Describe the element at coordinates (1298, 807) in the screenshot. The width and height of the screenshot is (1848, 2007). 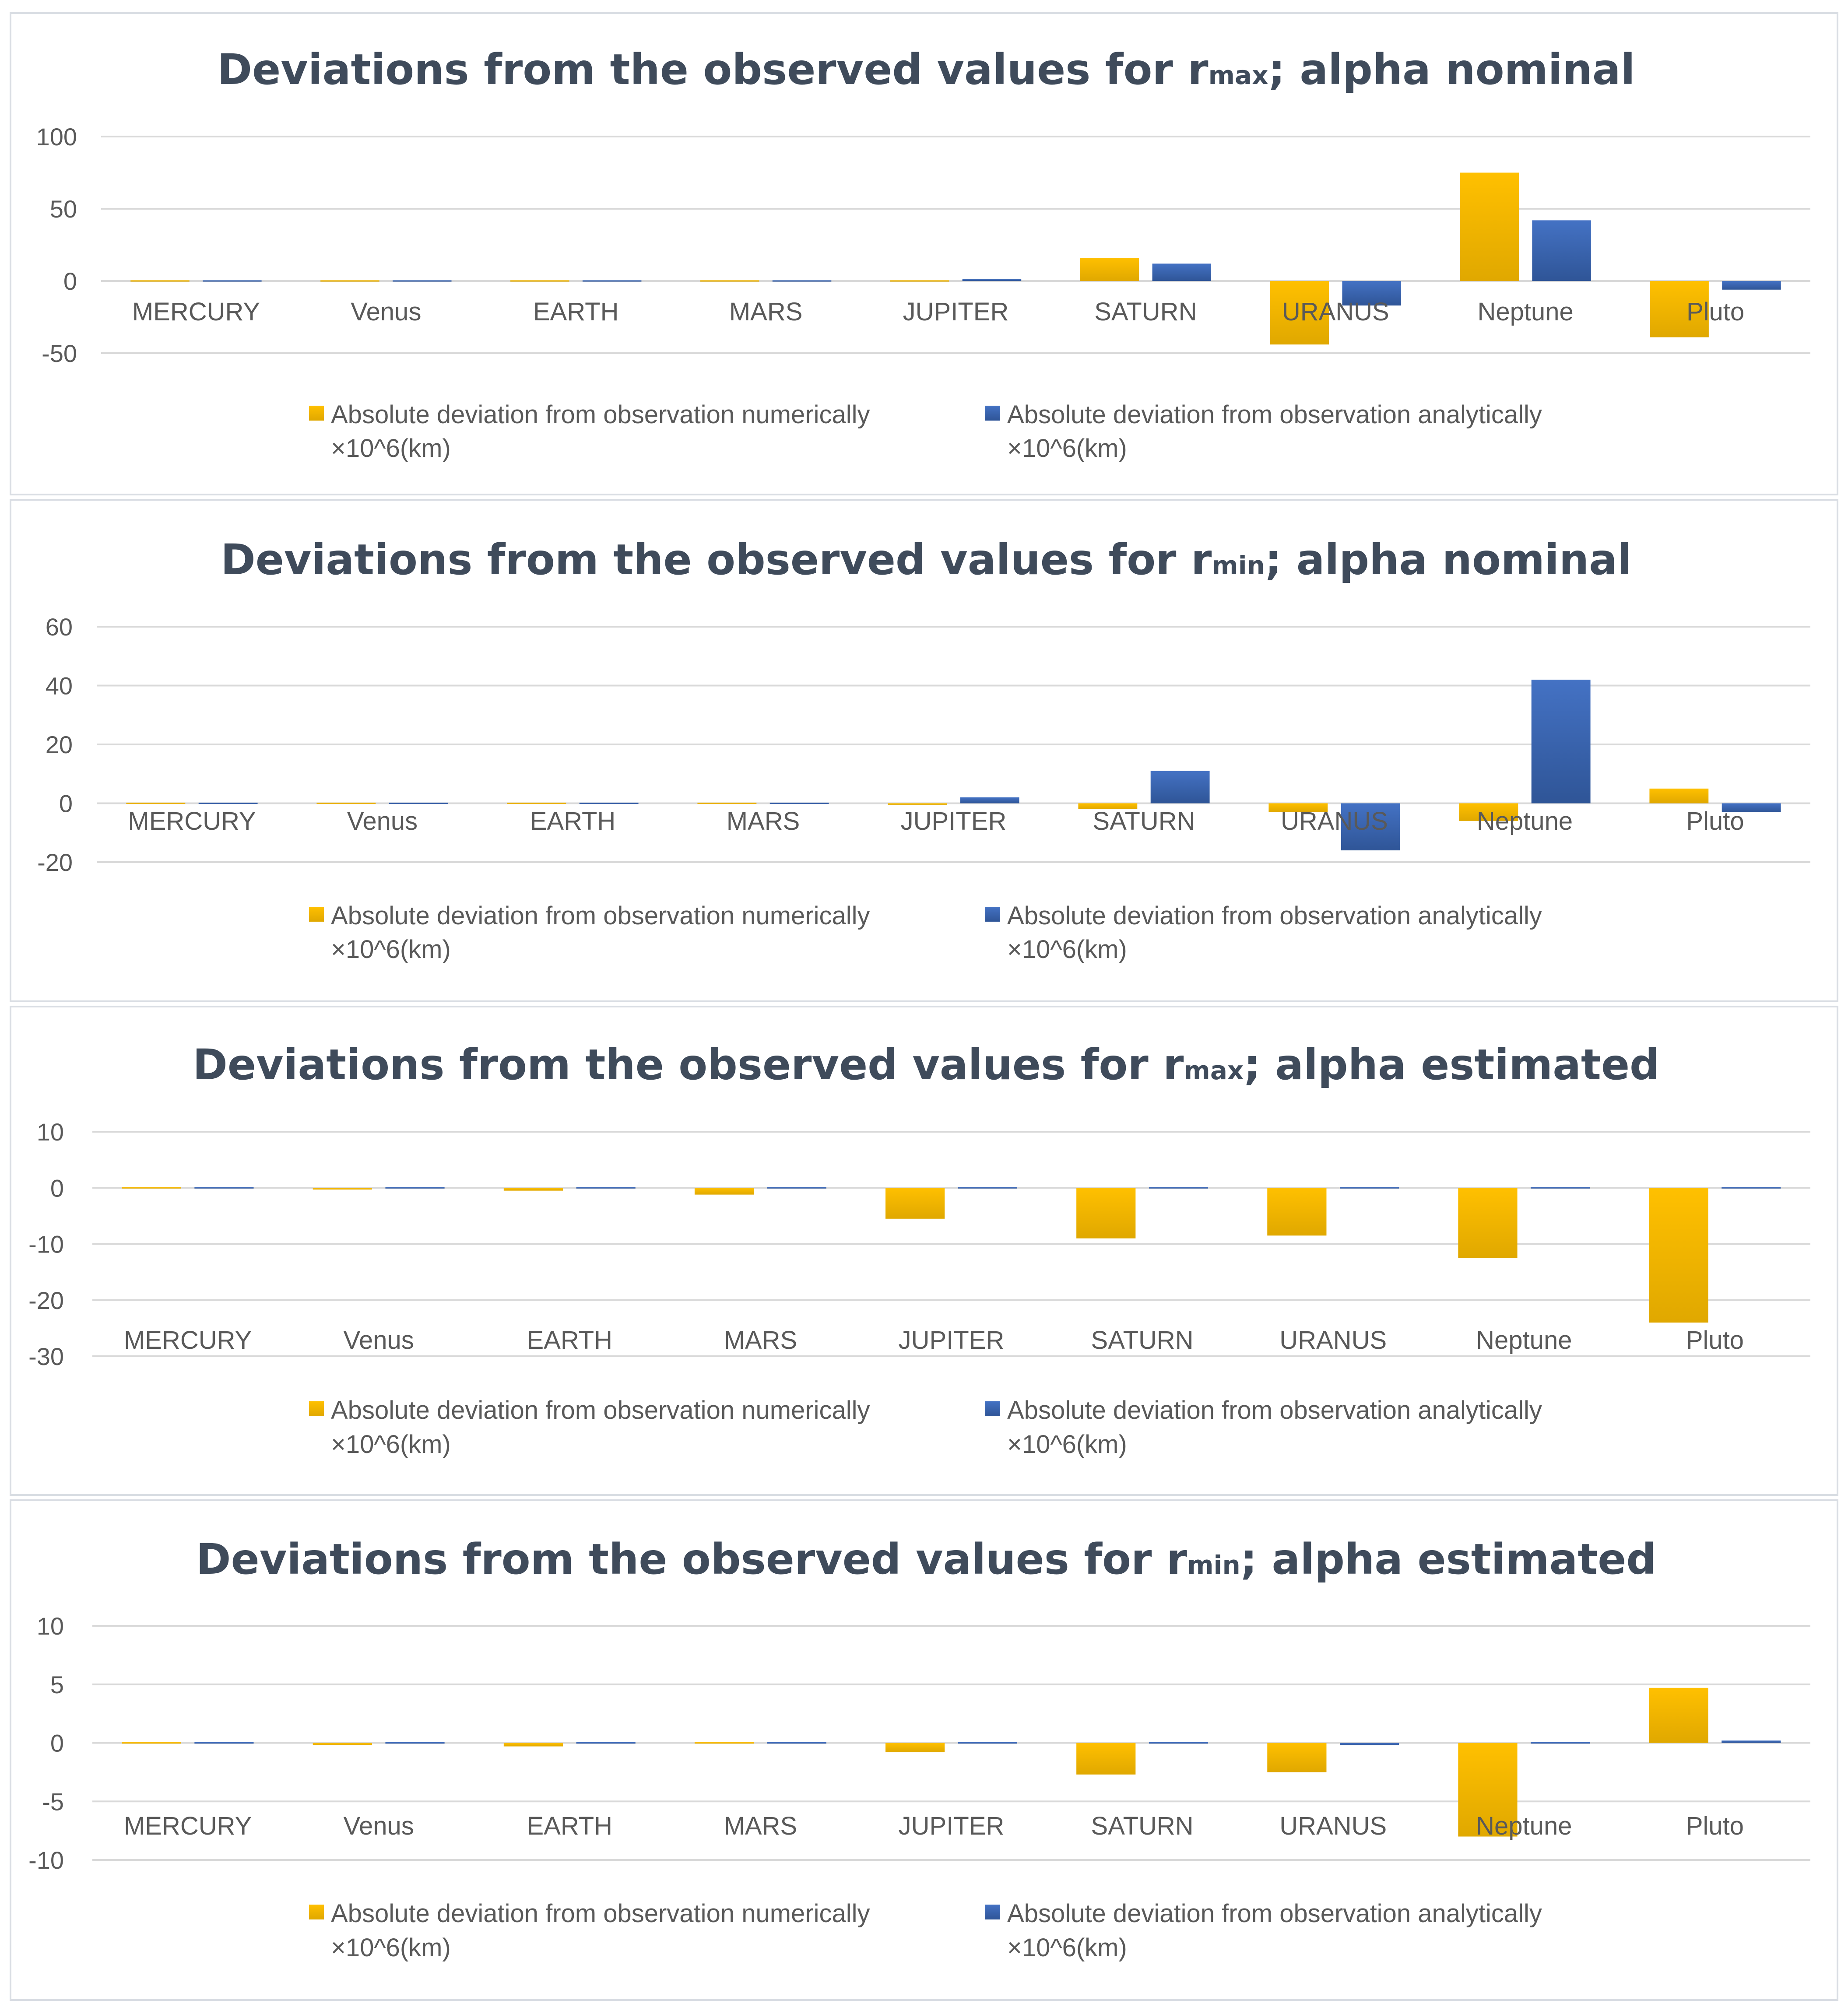
I see `bar-numeric-uranus` at that location.